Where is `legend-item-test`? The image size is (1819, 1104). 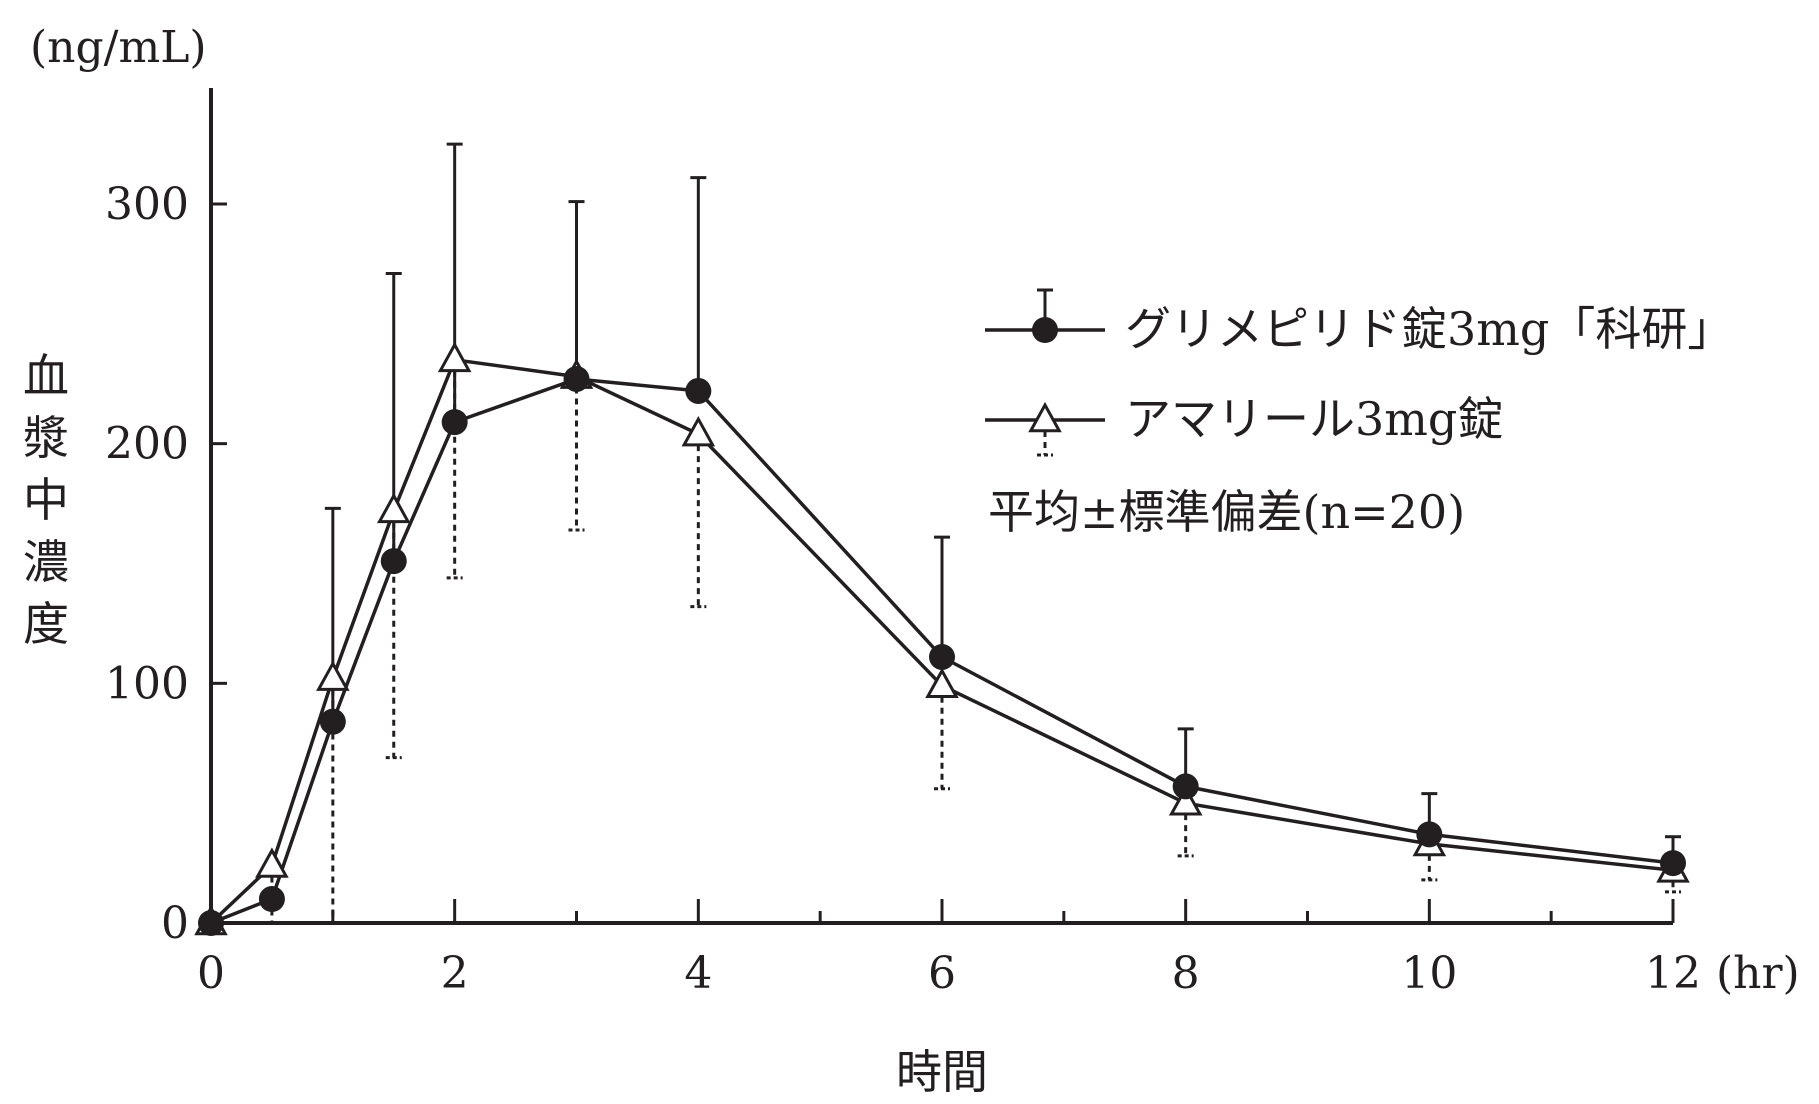
legend-item-test is located at coordinates (1045, 315).